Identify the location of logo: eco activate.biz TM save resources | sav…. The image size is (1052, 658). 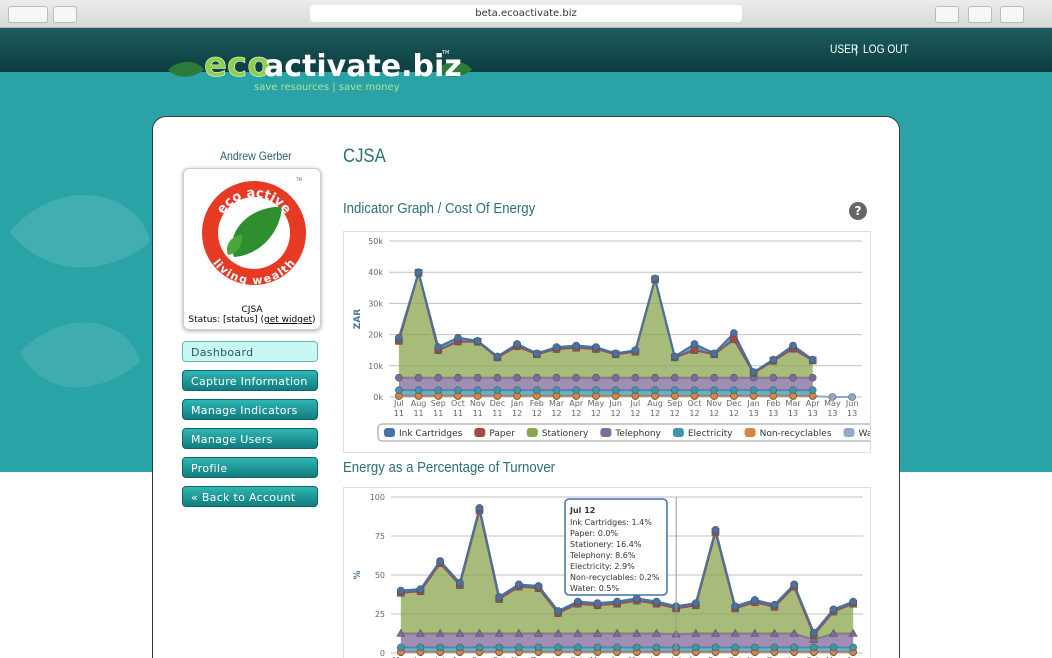
(320, 70).